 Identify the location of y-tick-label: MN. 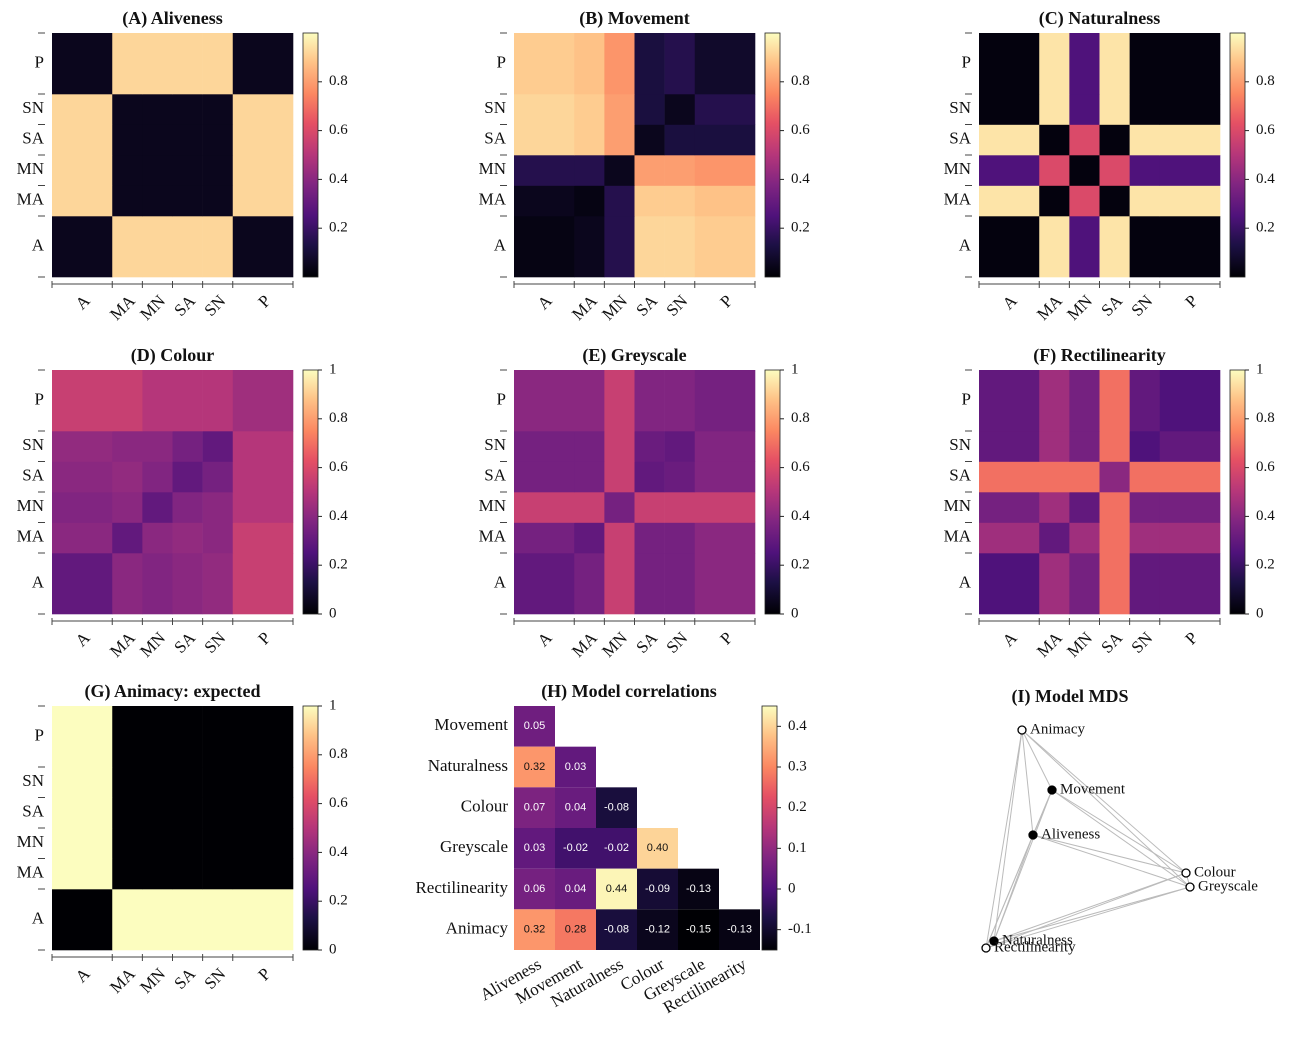
(492, 505).